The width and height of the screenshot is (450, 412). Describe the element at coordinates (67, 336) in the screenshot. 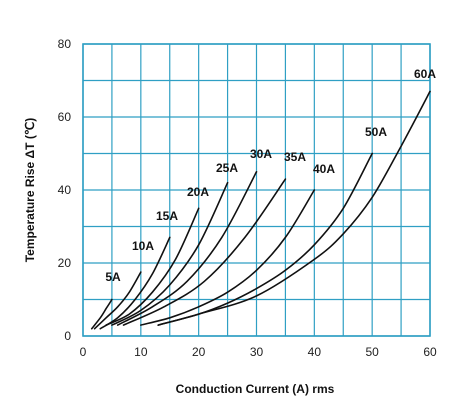

I see `y-tick-label: 0` at that location.